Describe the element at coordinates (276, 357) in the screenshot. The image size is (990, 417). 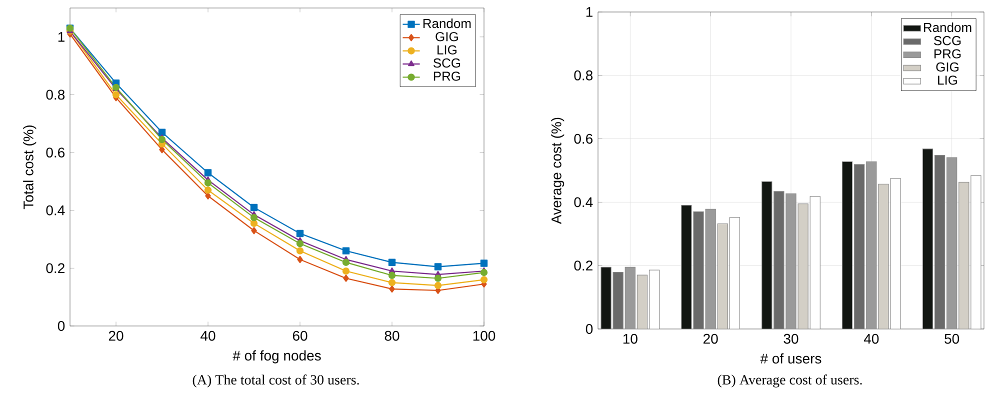
I see `x-axis-title: # of fog nodes` at that location.